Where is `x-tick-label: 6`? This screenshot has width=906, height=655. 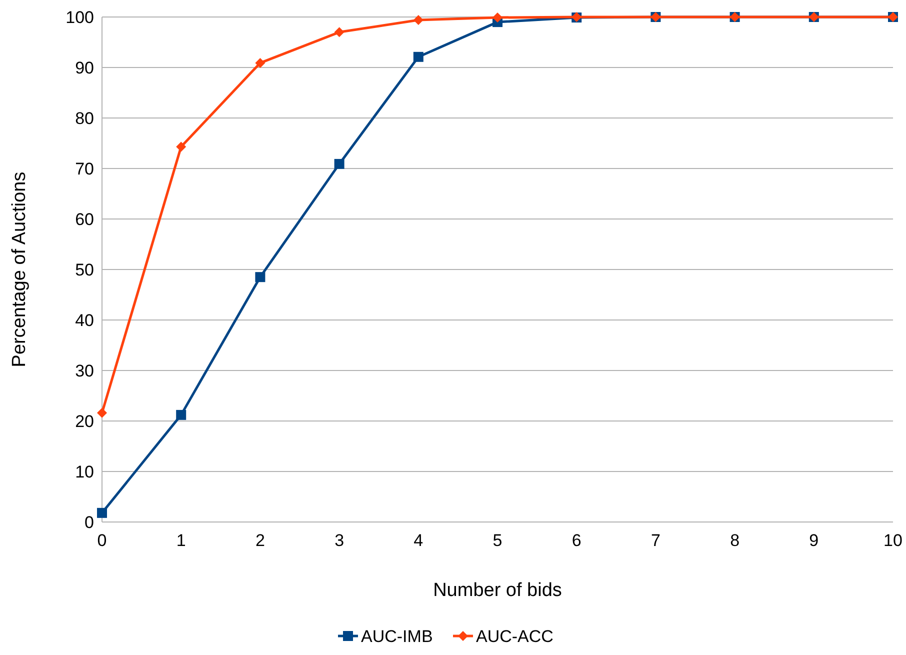 x-tick-label: 6 is located at coordinates (577, 540).